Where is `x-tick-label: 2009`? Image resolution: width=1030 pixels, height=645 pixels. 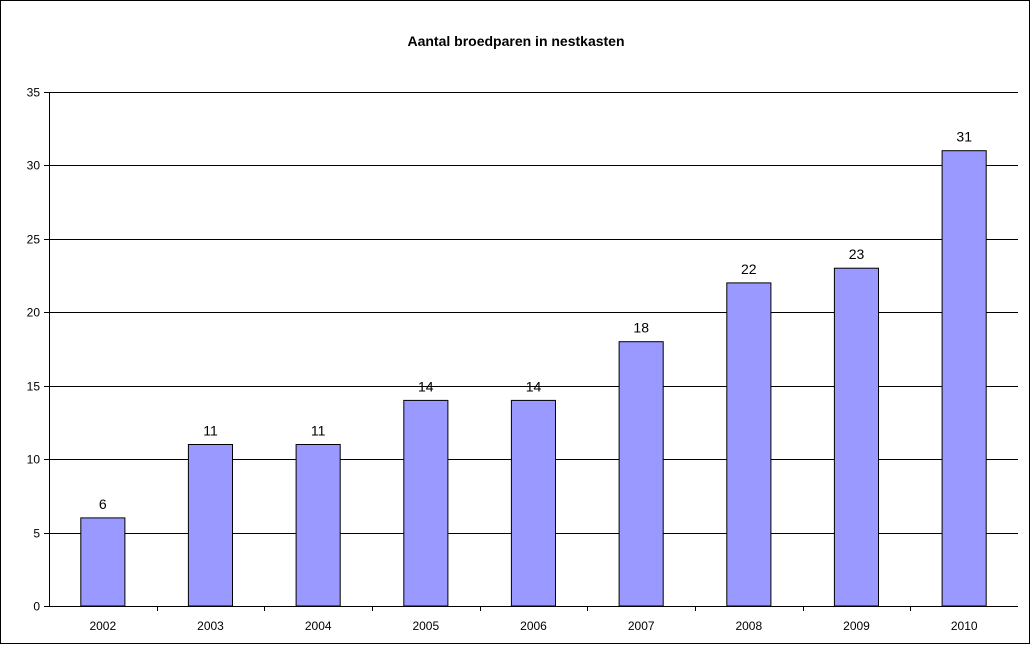
x-tick-label: 2009 is located at coordinates (856, 626).